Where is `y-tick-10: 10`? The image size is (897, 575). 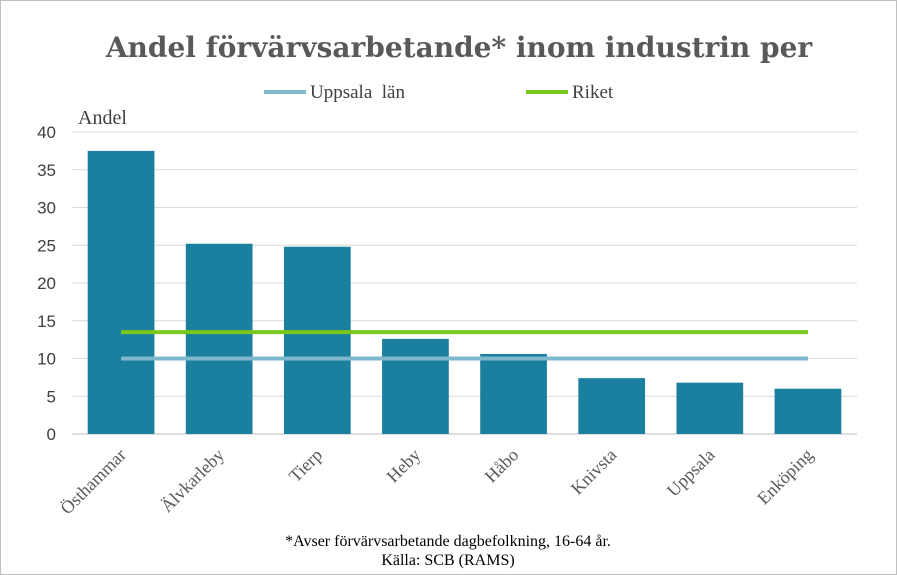 y-tick-10: 10 is located at coordinates (46, 359).